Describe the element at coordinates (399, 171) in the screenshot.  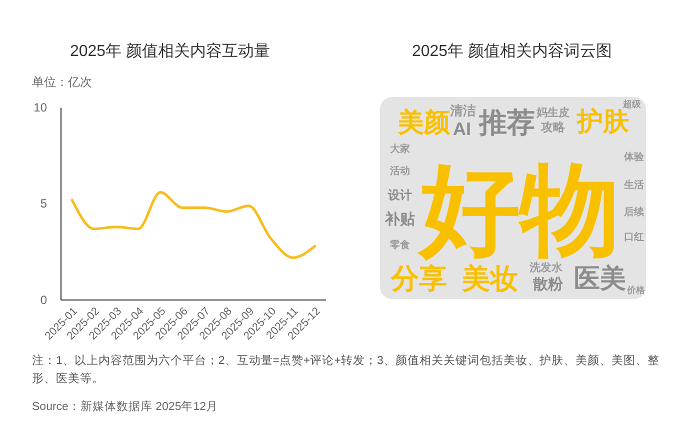
I see `text: 活动` at that location.